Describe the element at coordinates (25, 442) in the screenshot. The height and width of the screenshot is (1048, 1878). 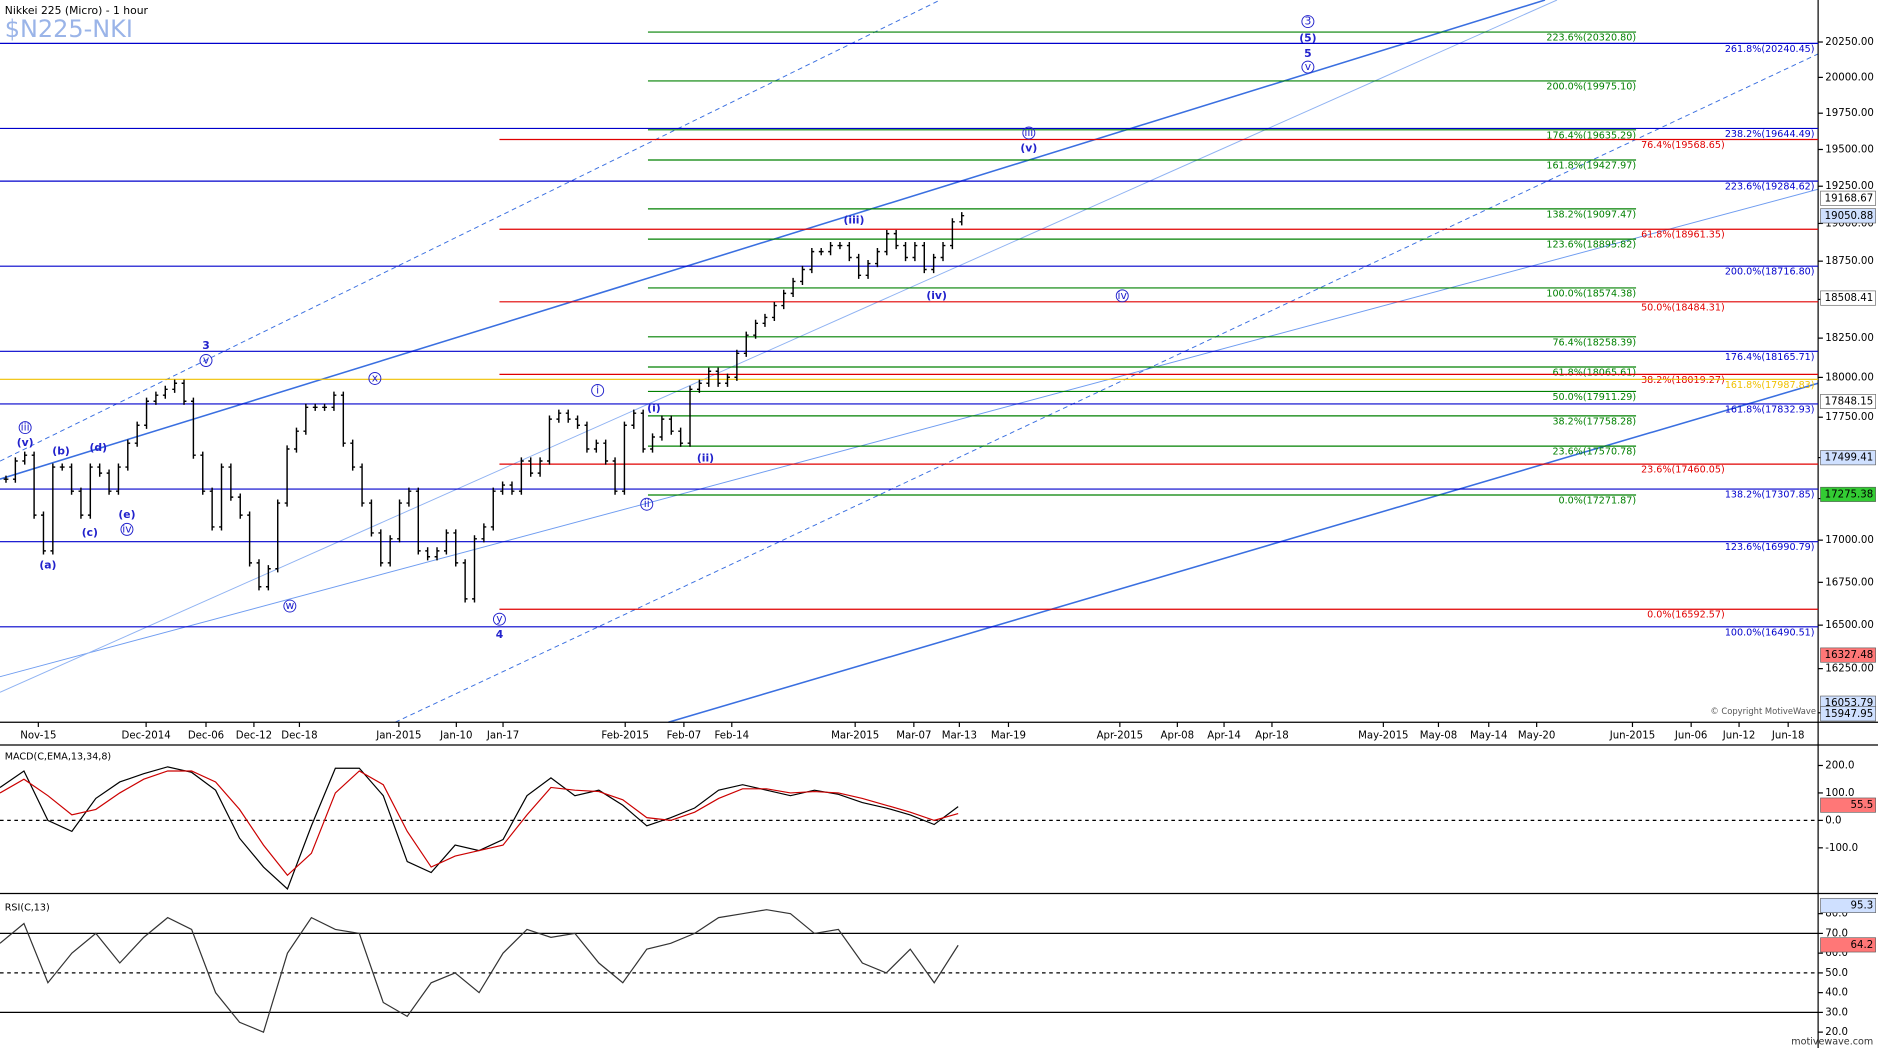
I see `wave-label: (v)` at that location.